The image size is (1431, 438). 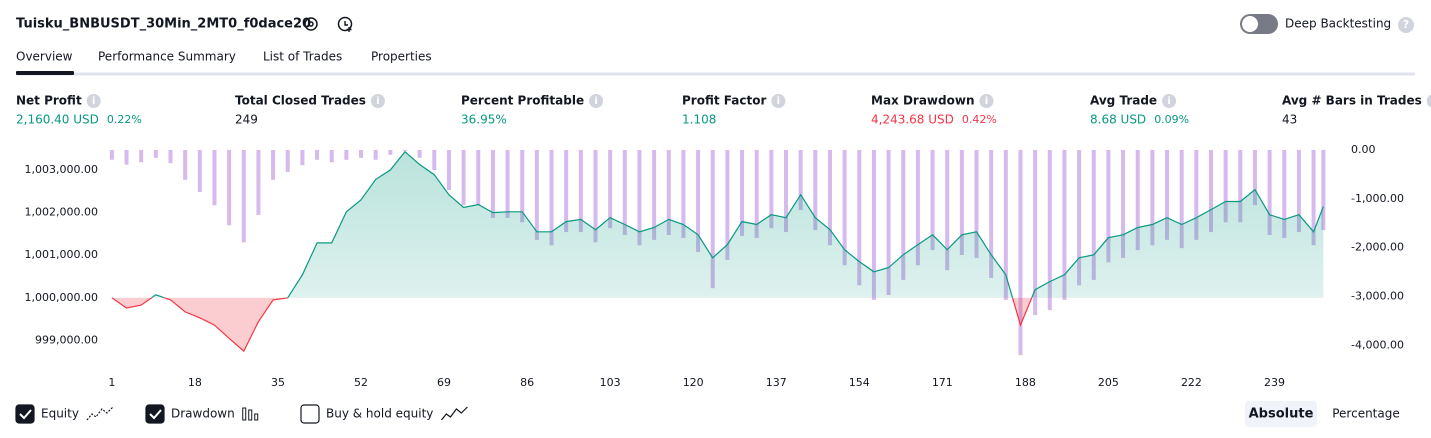 What do you see at coordinates (203, 414) in the screenshot?
I see `legend-label: Drawdown` at bounding box center [203, 414].